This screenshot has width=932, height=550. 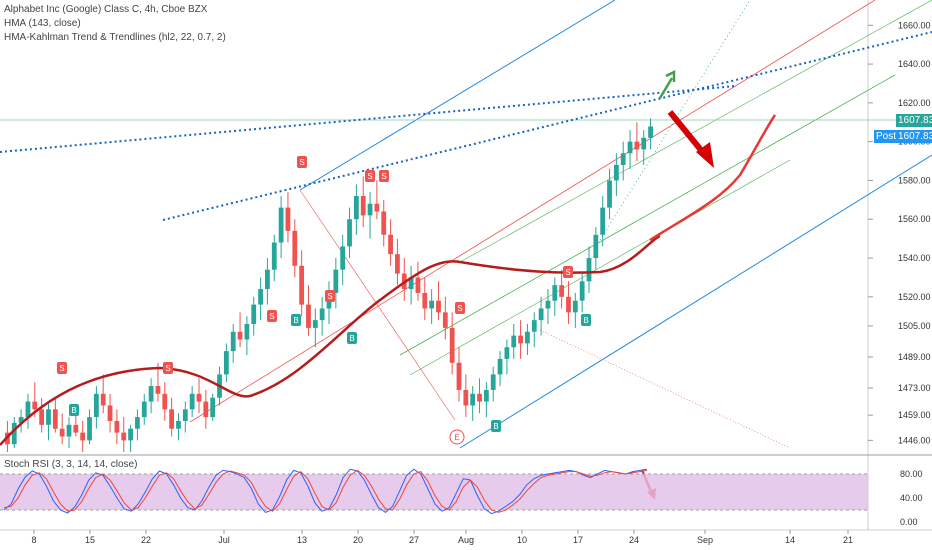 I want to click on post-price-label: 1607.83, so click(x=914, y=136).